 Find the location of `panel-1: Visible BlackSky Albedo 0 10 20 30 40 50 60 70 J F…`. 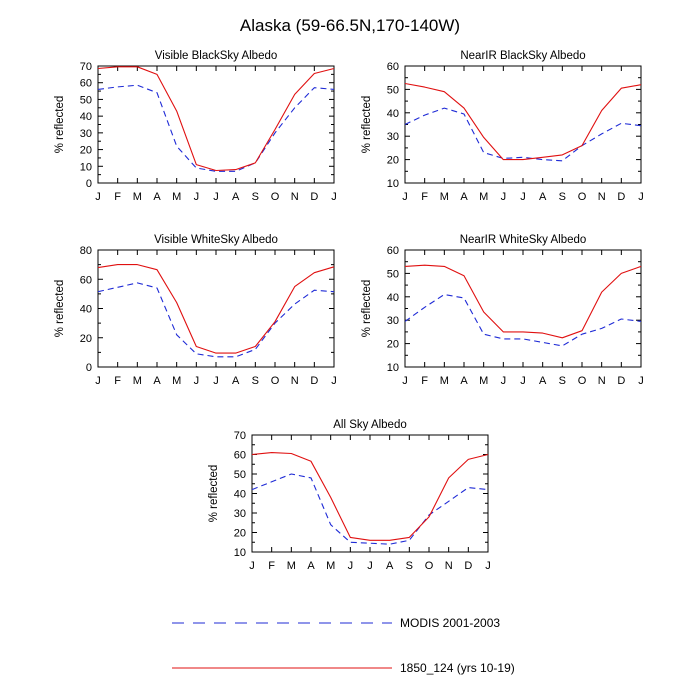

panel-1: Visible BlackSky Albedo 0 10 20 30 40 50 60 70 J F… is located at coordinates (195, 126).